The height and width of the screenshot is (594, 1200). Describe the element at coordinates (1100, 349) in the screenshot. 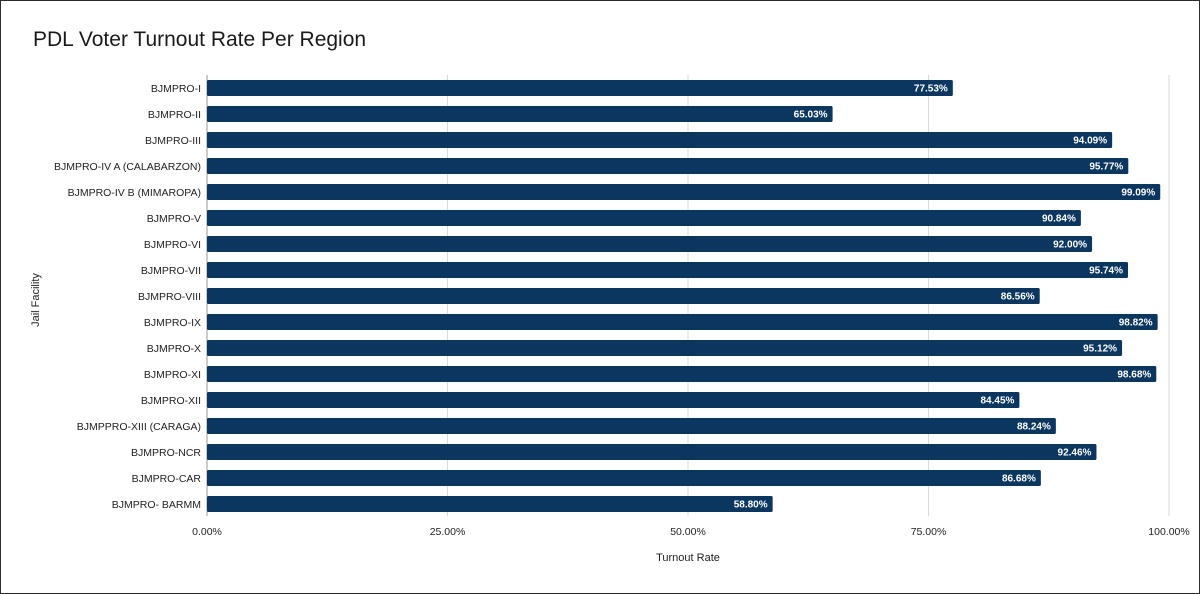

I see `bar-data-label: 95.12%` at that location.